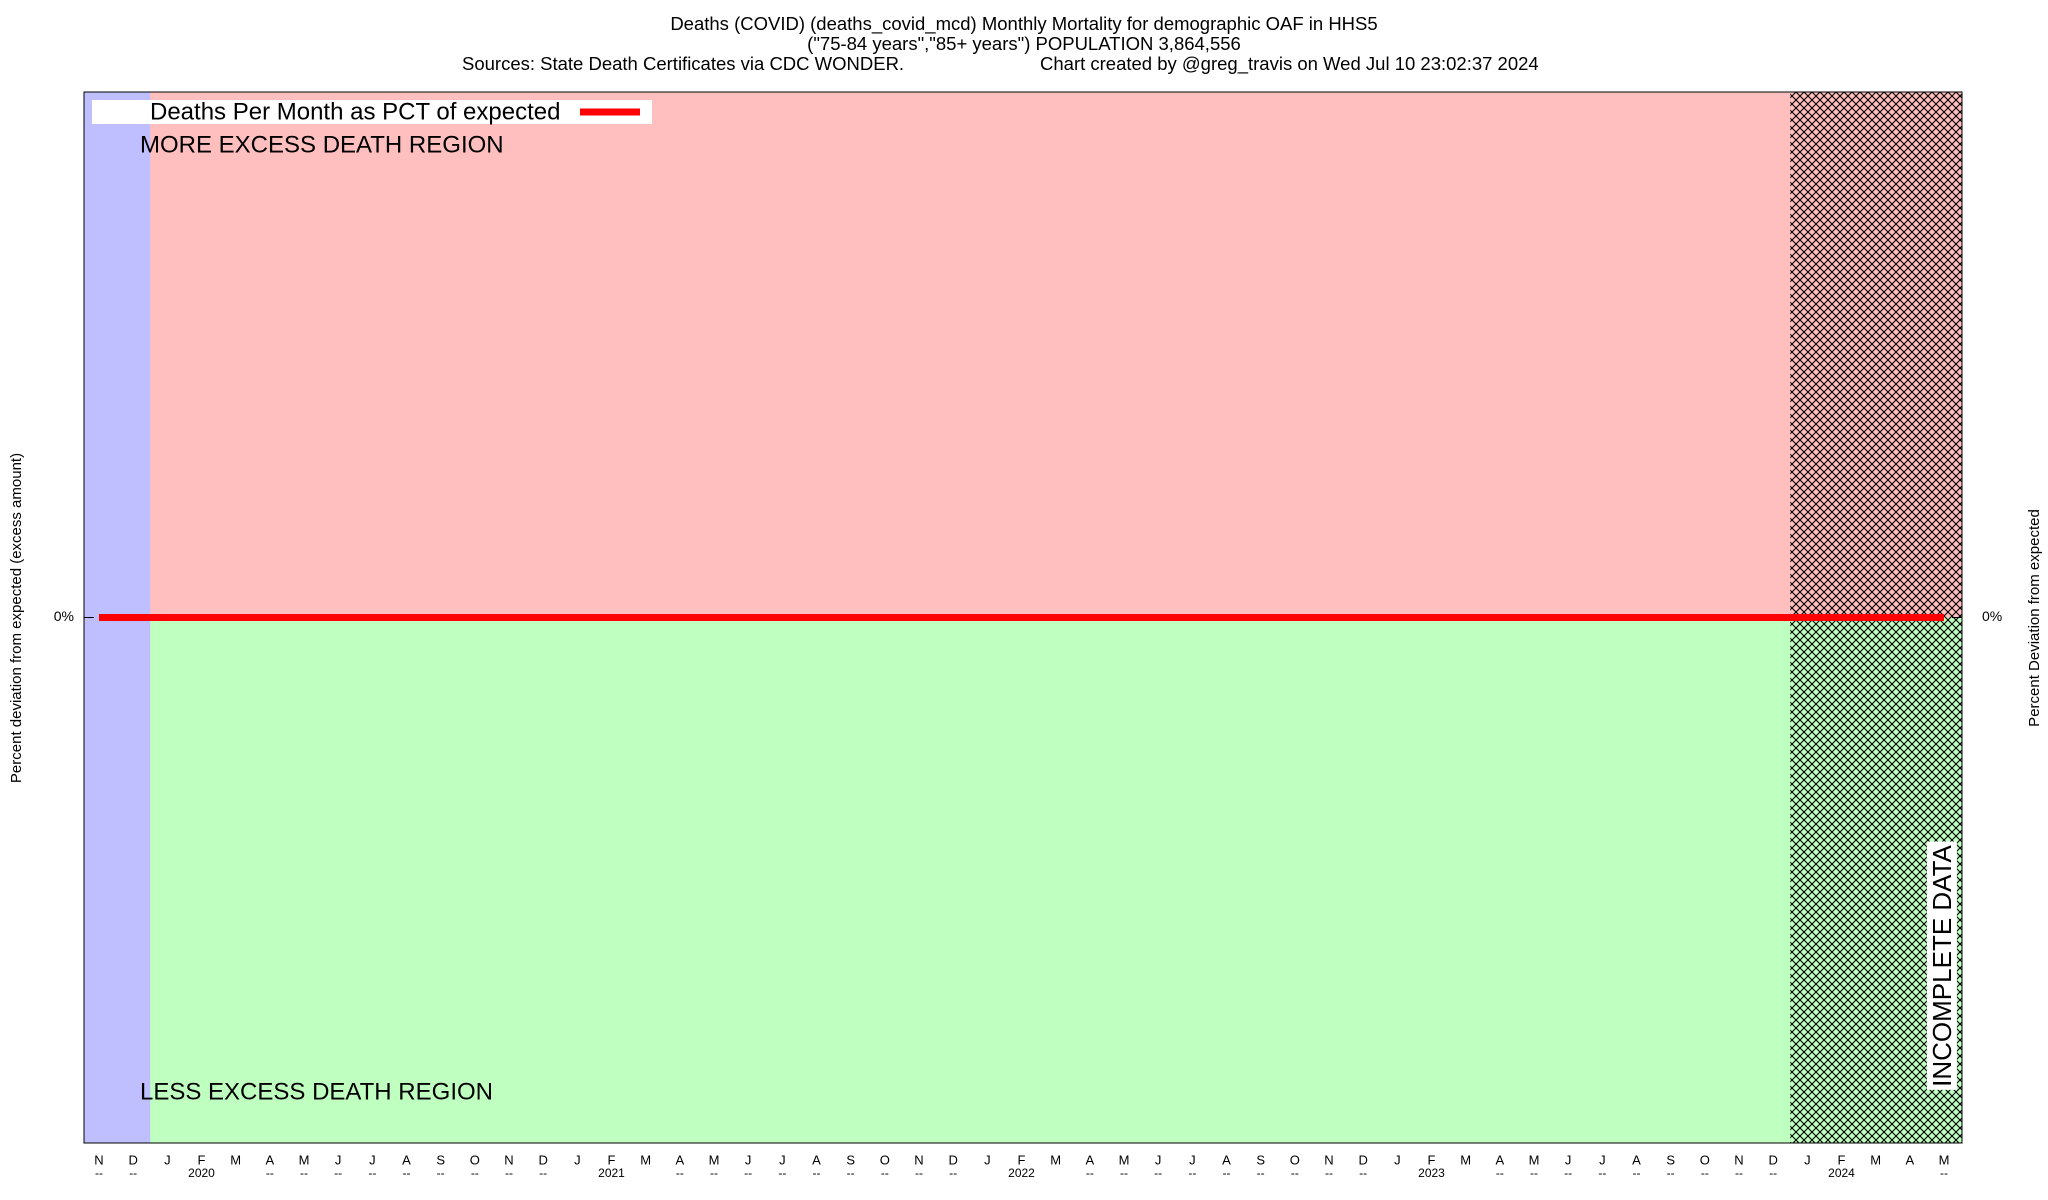 Image resolution: width=2048 pixels, height=1200 pixels. I want to click on legend-box, so click(372, 112).